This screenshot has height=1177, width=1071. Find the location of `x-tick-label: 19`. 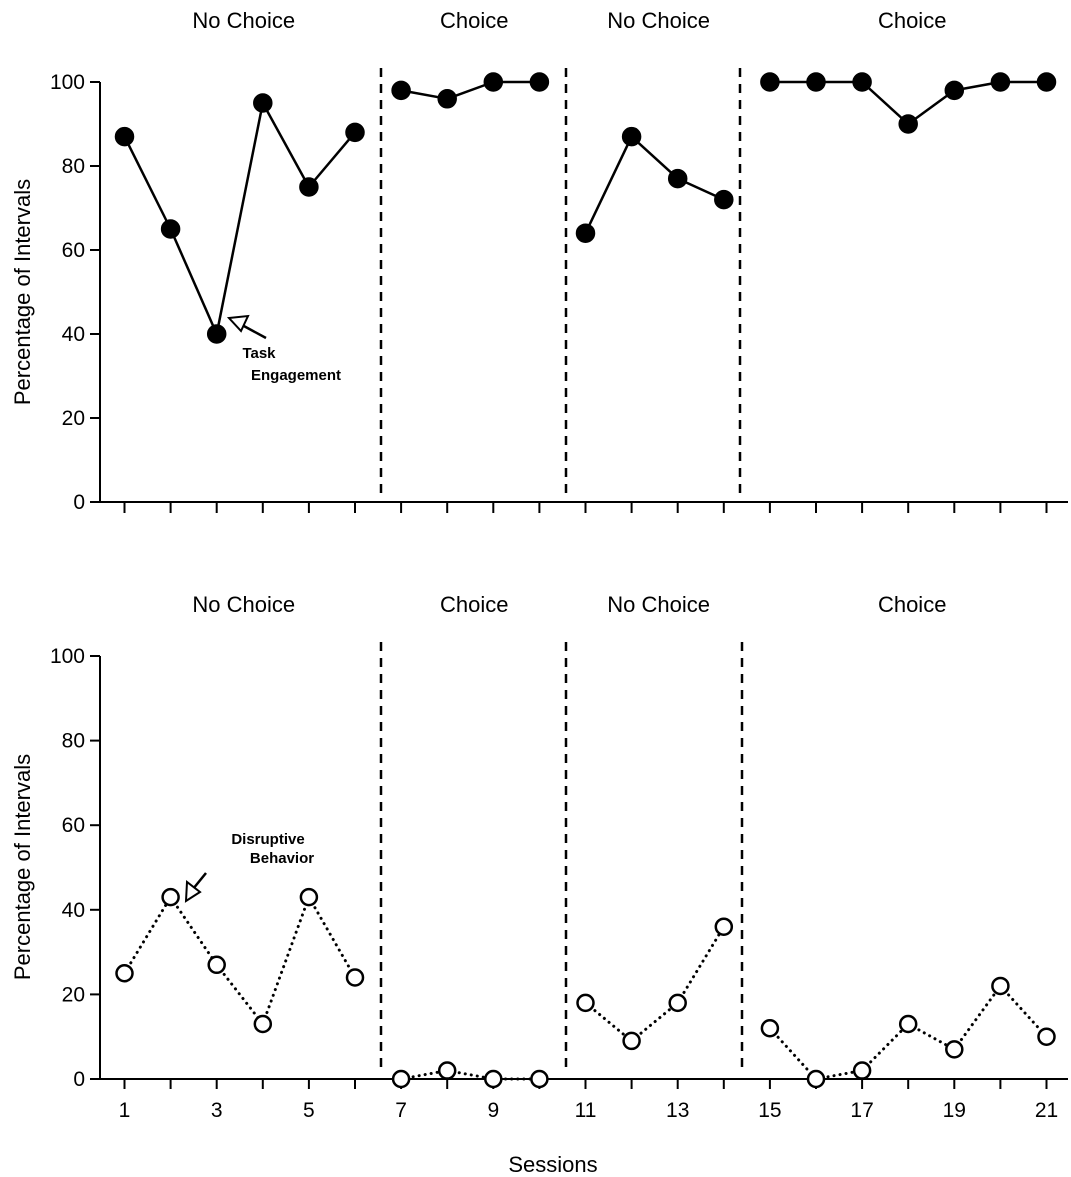

x-tick-label: 19 is located at coordinates (954, 1110).